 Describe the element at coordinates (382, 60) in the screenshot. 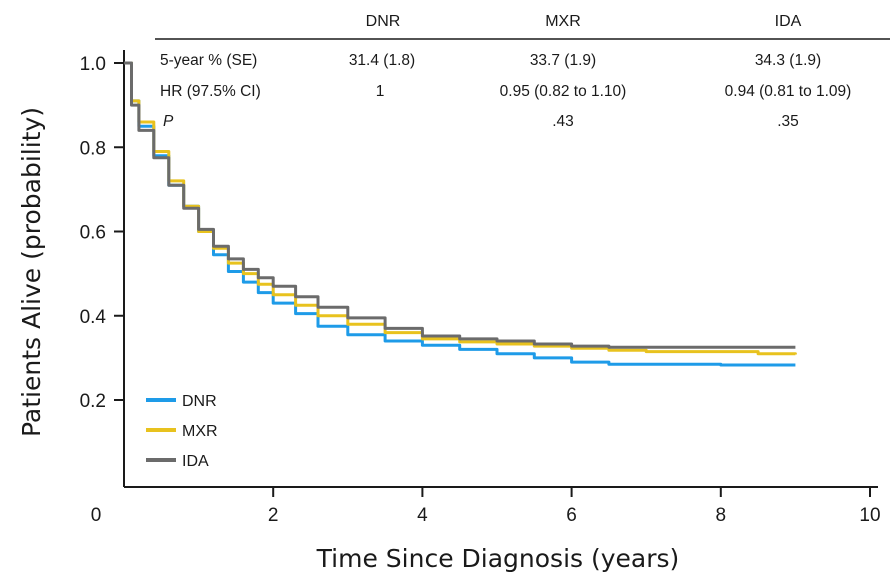

I see `table-cell: 31.4 (1.8)` at that location.